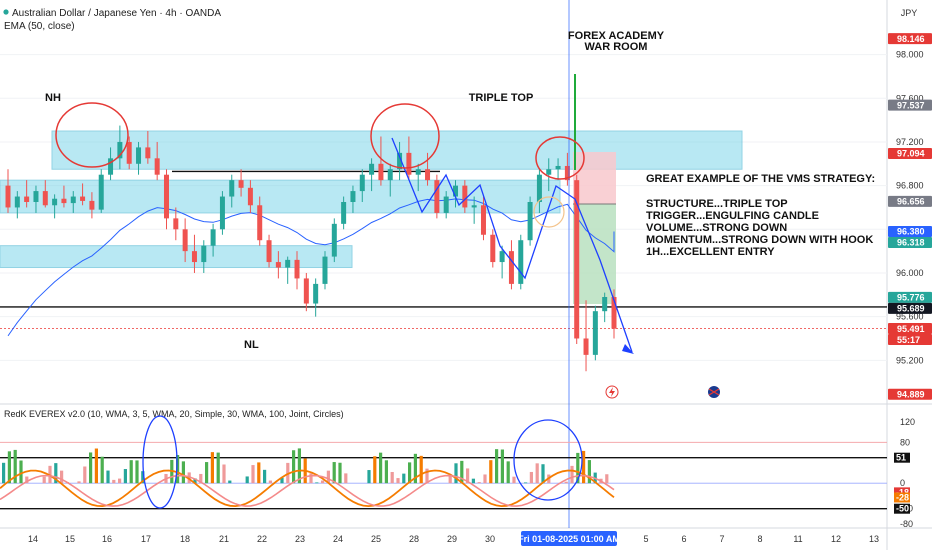 This screenshot has height=550, width=932. I want to click on time-tick-label: 6, so click(683, 539).